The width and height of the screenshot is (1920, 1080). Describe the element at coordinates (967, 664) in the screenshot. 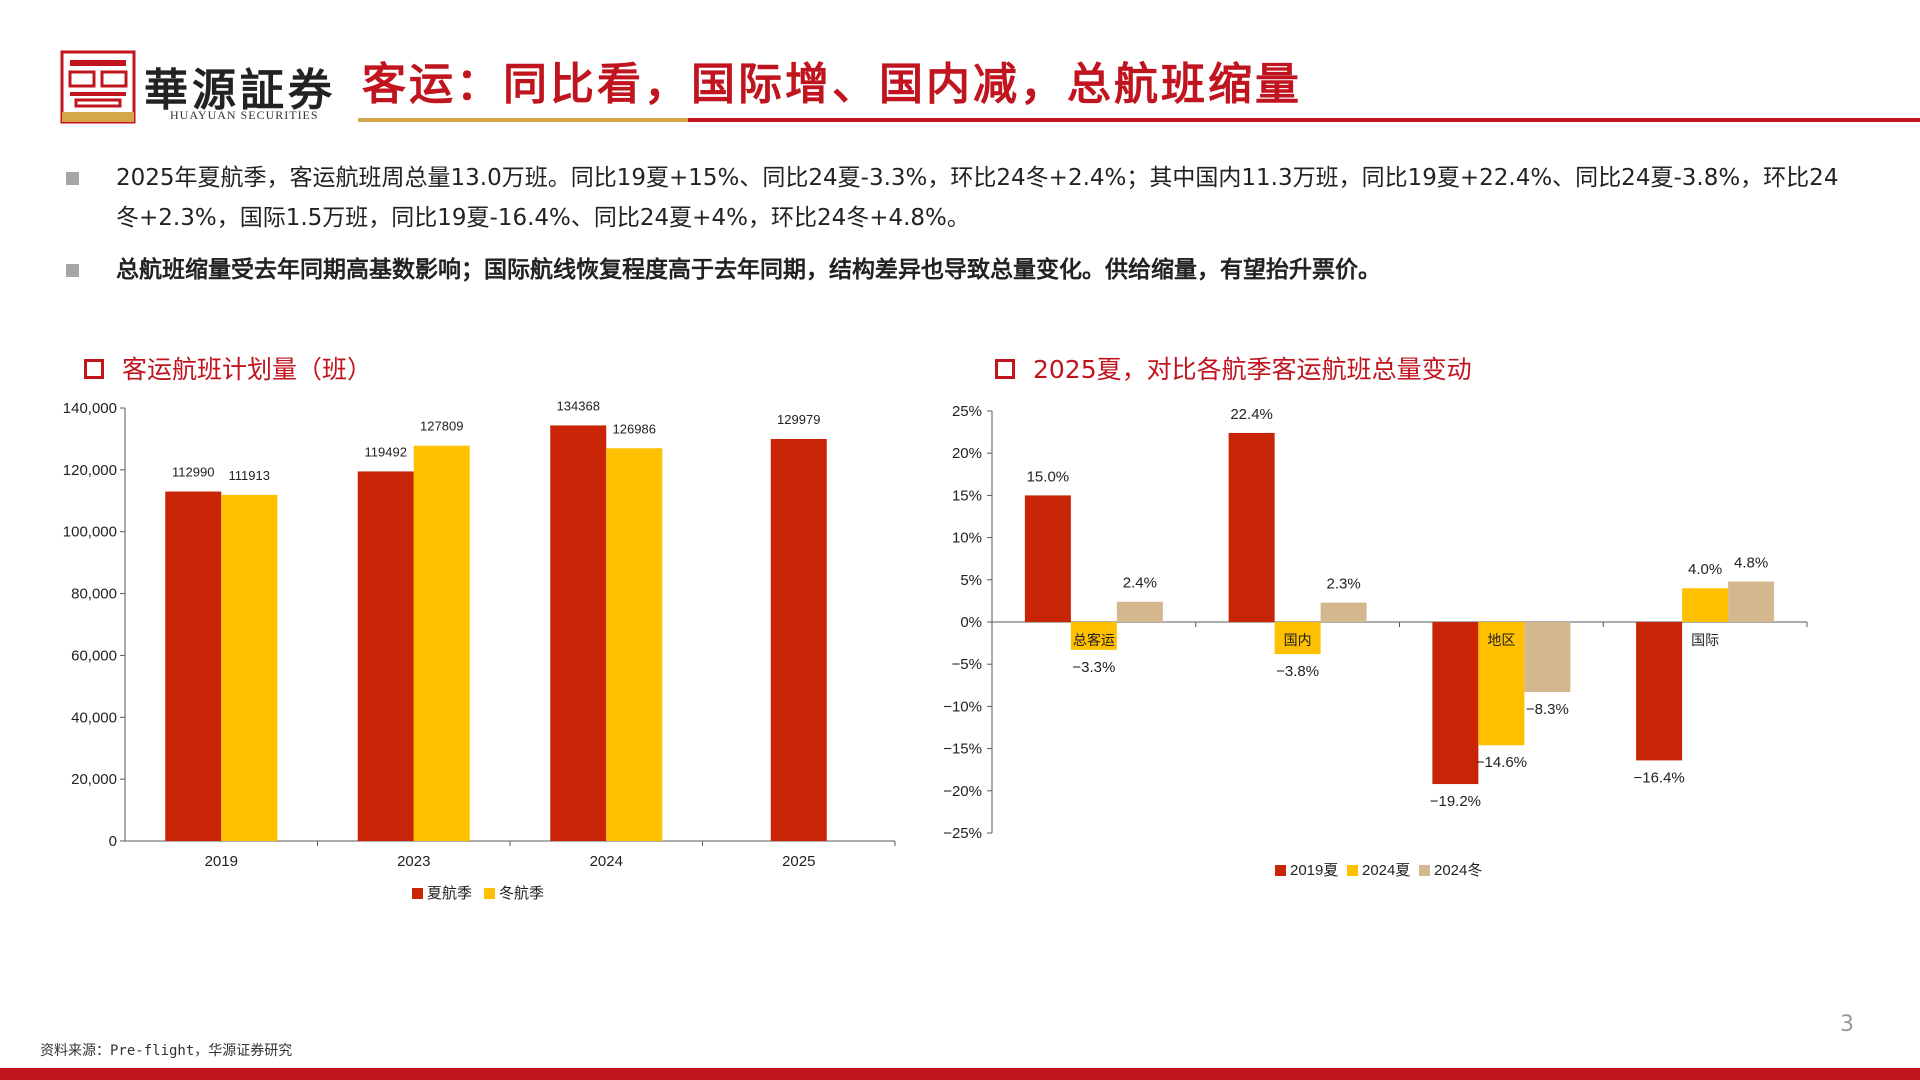

I see `y-tick-label: −5%` at that location.